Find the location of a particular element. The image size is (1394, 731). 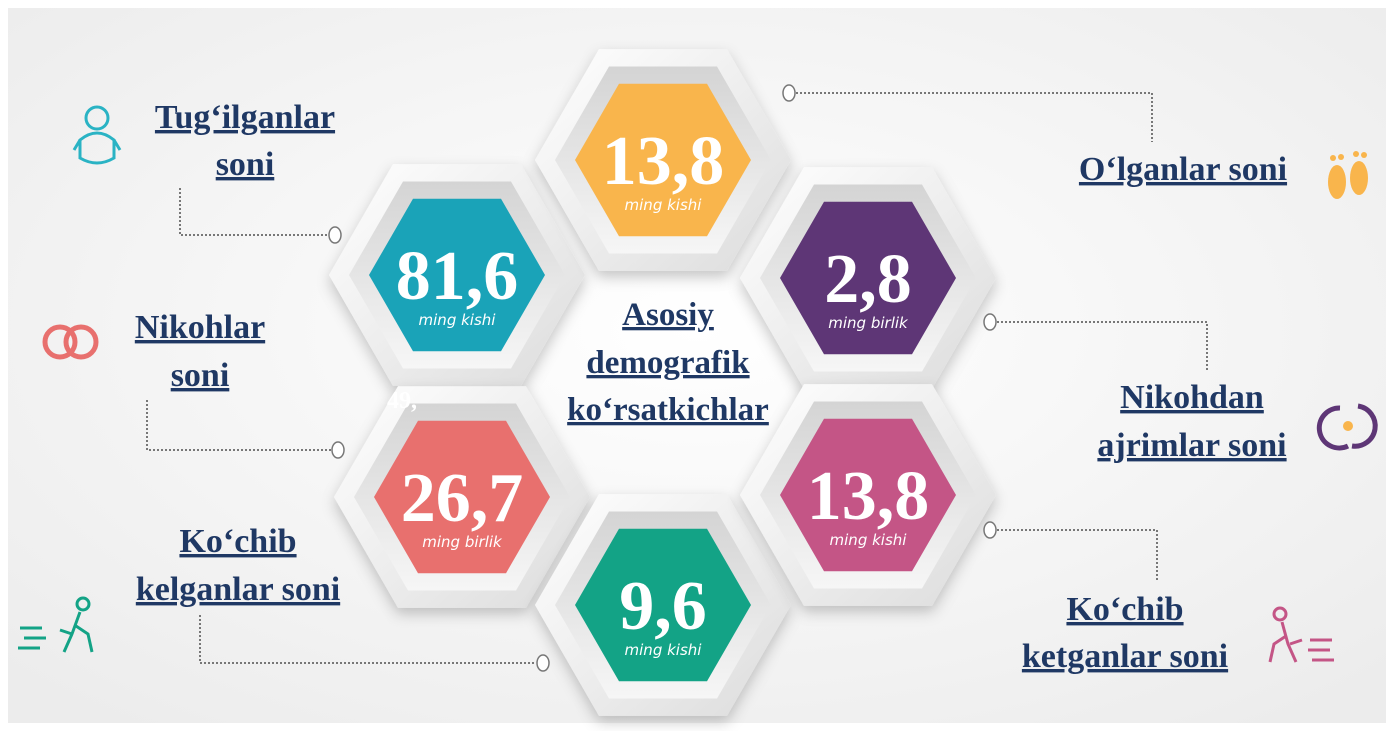

center-title: demografik is located at coordinates (668, 363).